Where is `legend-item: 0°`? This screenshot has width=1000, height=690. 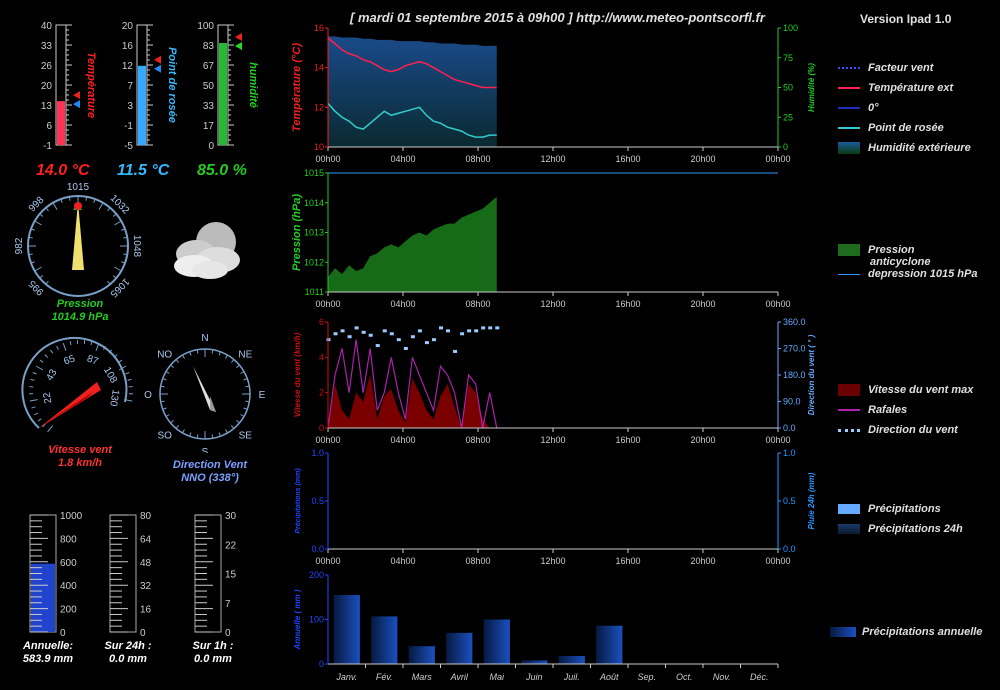 legend-item: 0° is located at coordinates (904, 112).